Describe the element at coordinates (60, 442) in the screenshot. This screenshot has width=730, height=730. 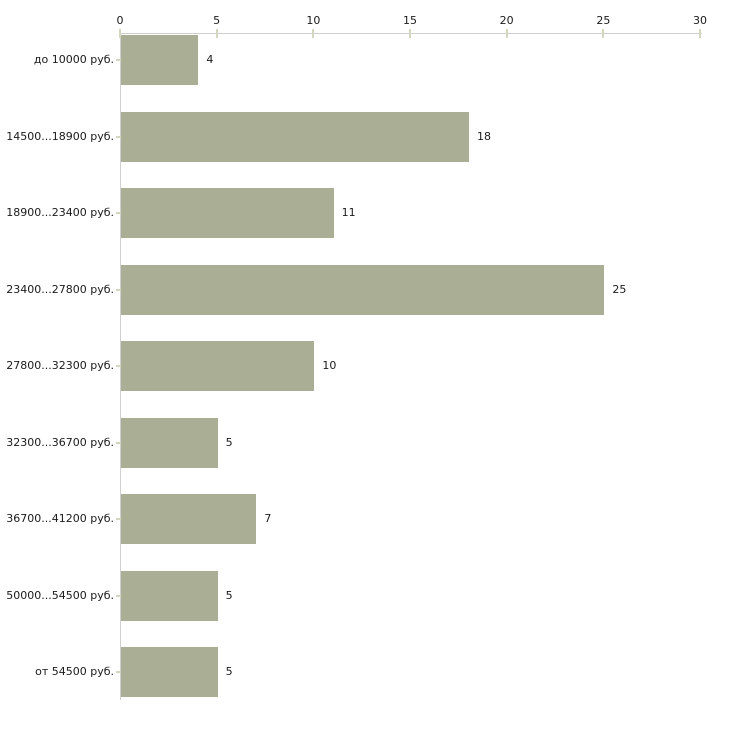
I see `category-label: 32300...36700 руб.` at that location.